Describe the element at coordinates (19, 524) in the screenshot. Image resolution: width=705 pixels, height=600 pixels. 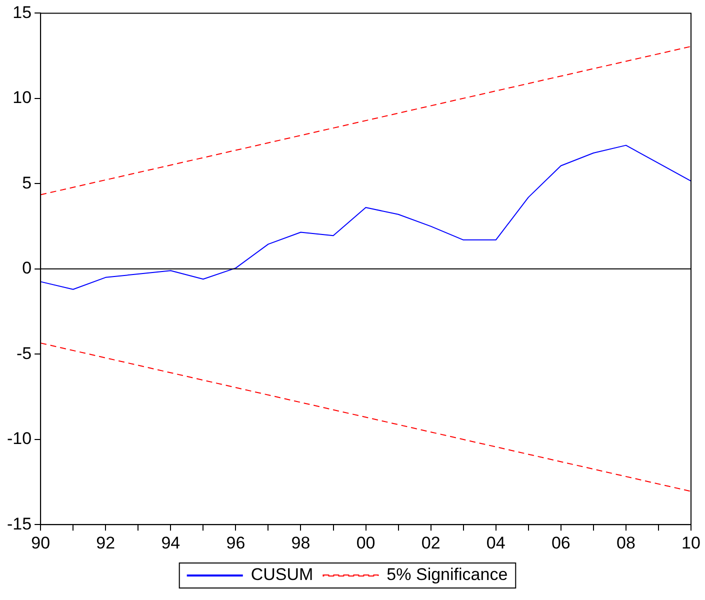
I see `y-tick-label: -15` at that location.